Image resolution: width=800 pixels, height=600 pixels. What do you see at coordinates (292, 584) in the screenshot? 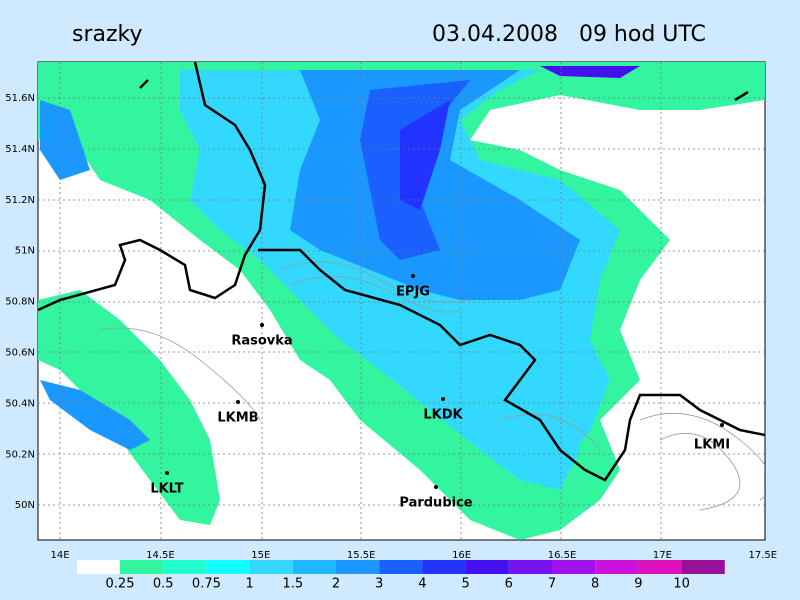
I see `legend-label: 1.5` at bounding box center [292, 584].